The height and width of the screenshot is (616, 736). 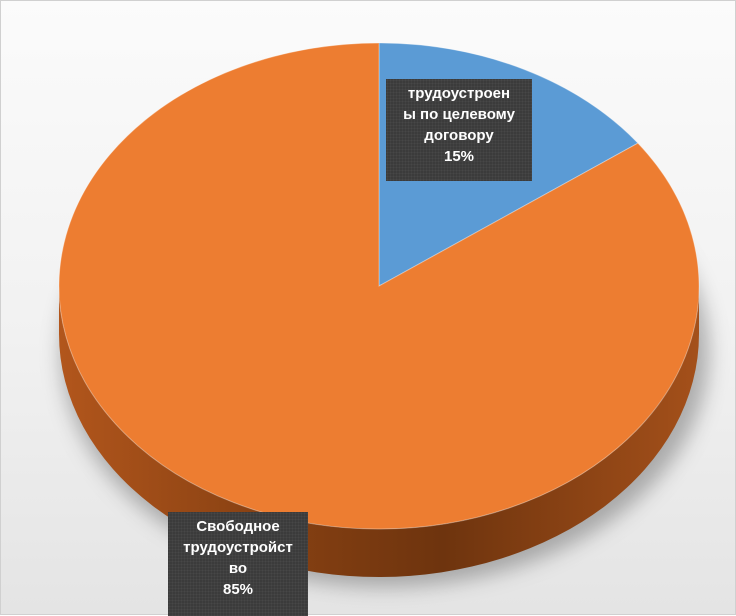 I want to click on label-line: во, so click(x=238, y=568).